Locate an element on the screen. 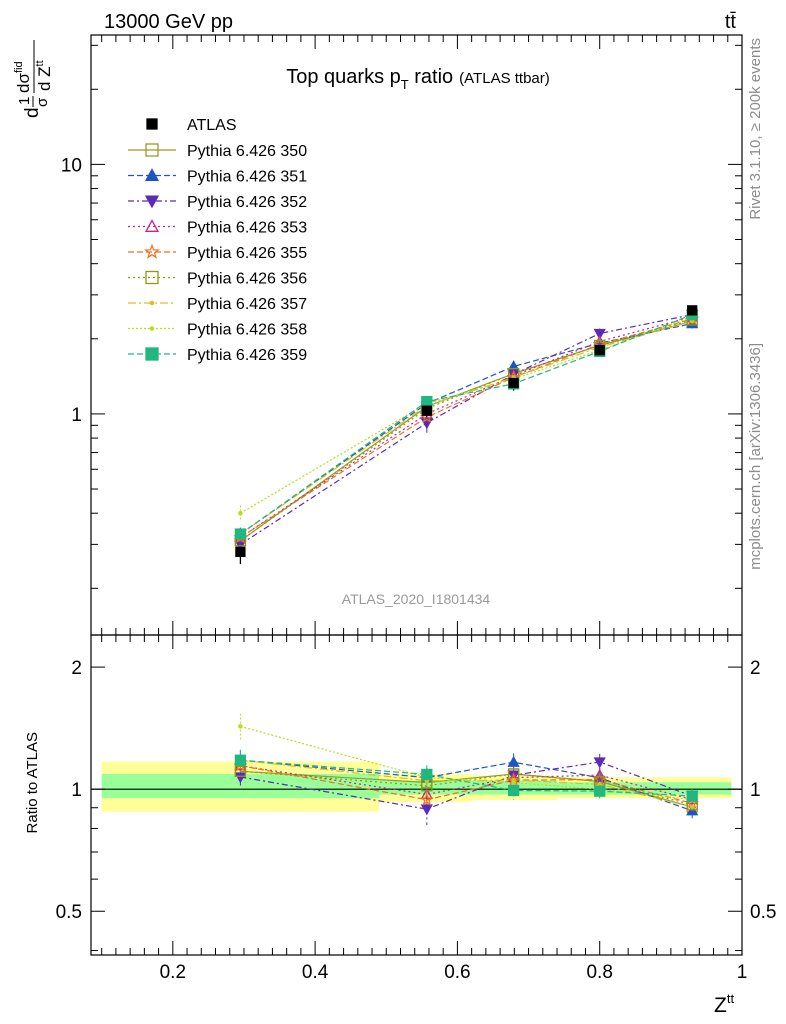  x-tick-label: 0.8 is located at coordinates (599, 972).